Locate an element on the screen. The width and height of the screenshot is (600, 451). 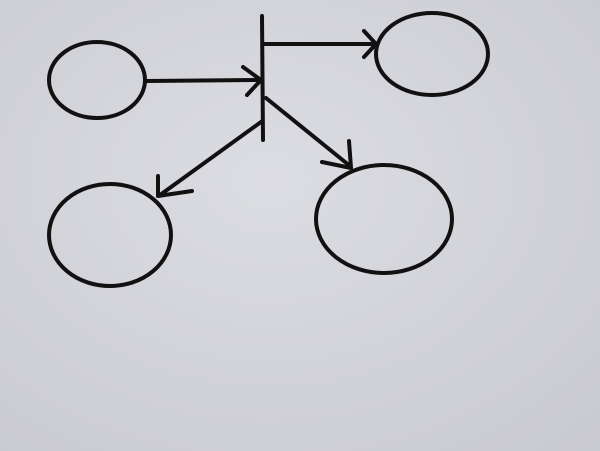
node-bottom-right is located at coordinates (384, 219).